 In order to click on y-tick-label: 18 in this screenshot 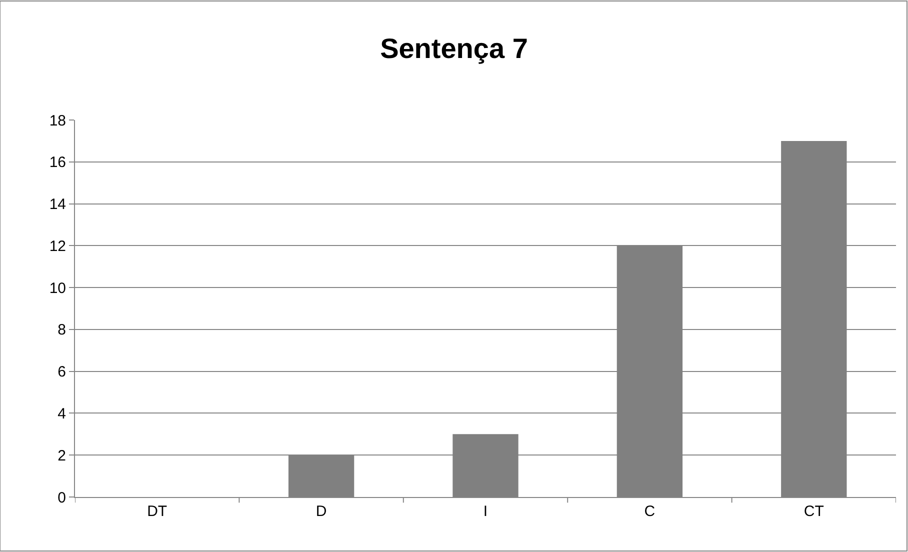, I will do `click(57, 121)`.